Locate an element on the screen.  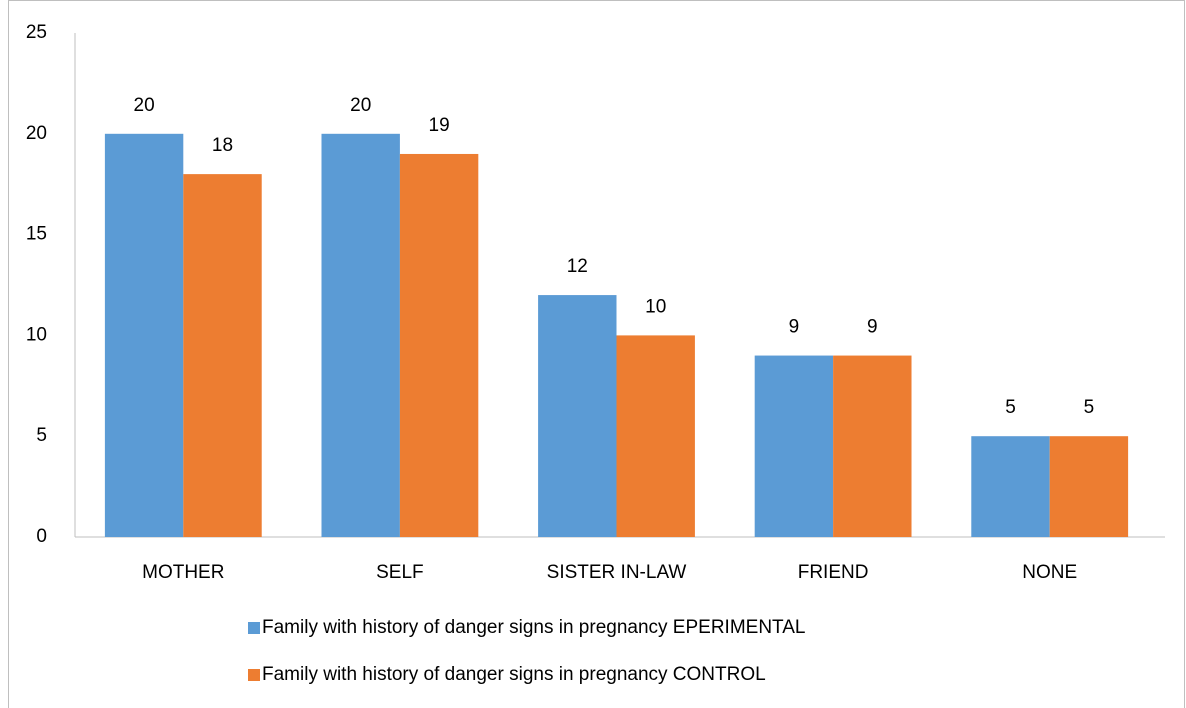
y-tick-label: 5 is located at coordinates (41, 435).